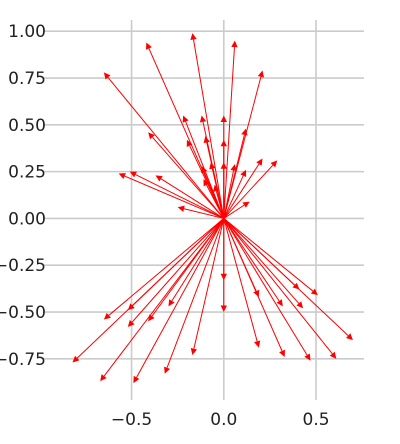  What do you see at coordinates (131, 420) in the screenshot?
I see `x-tick-label: −0.5` at bounding box center [131, 420].